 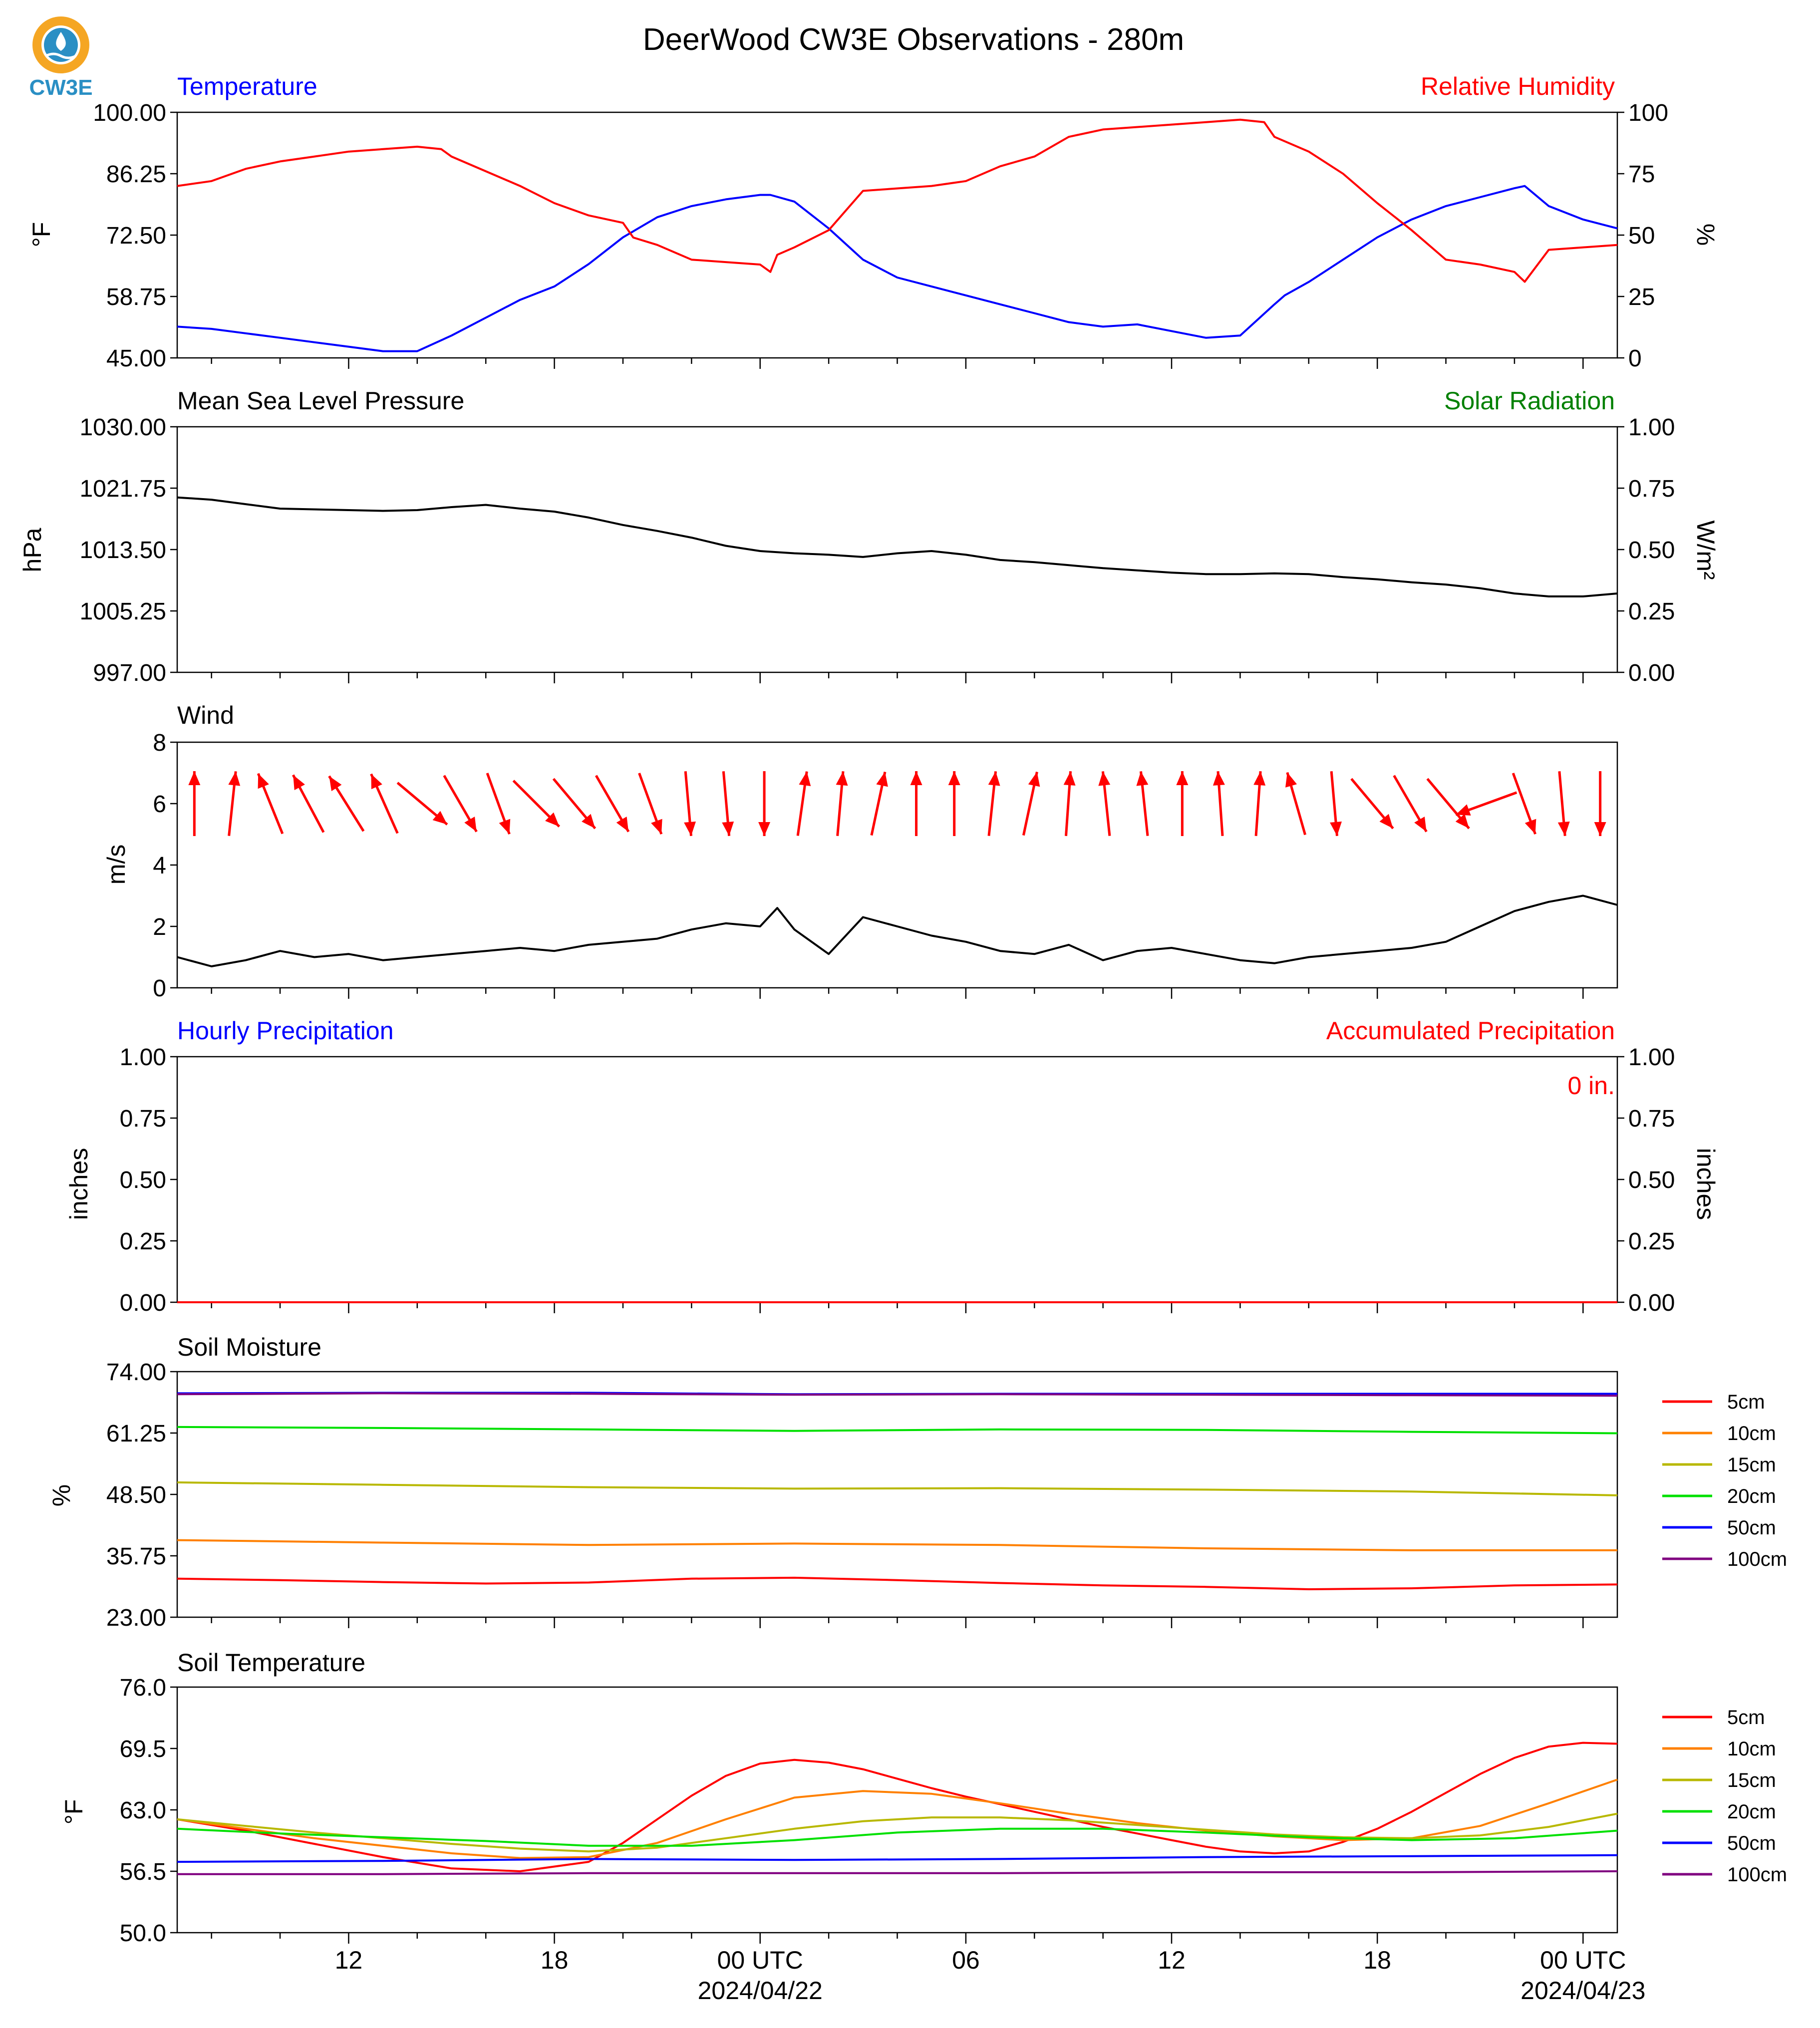 What do you see at coordinates (555, 1960) in the screenshot?
I see `x-tick-label: 18` at bounding box center [555, 1960].